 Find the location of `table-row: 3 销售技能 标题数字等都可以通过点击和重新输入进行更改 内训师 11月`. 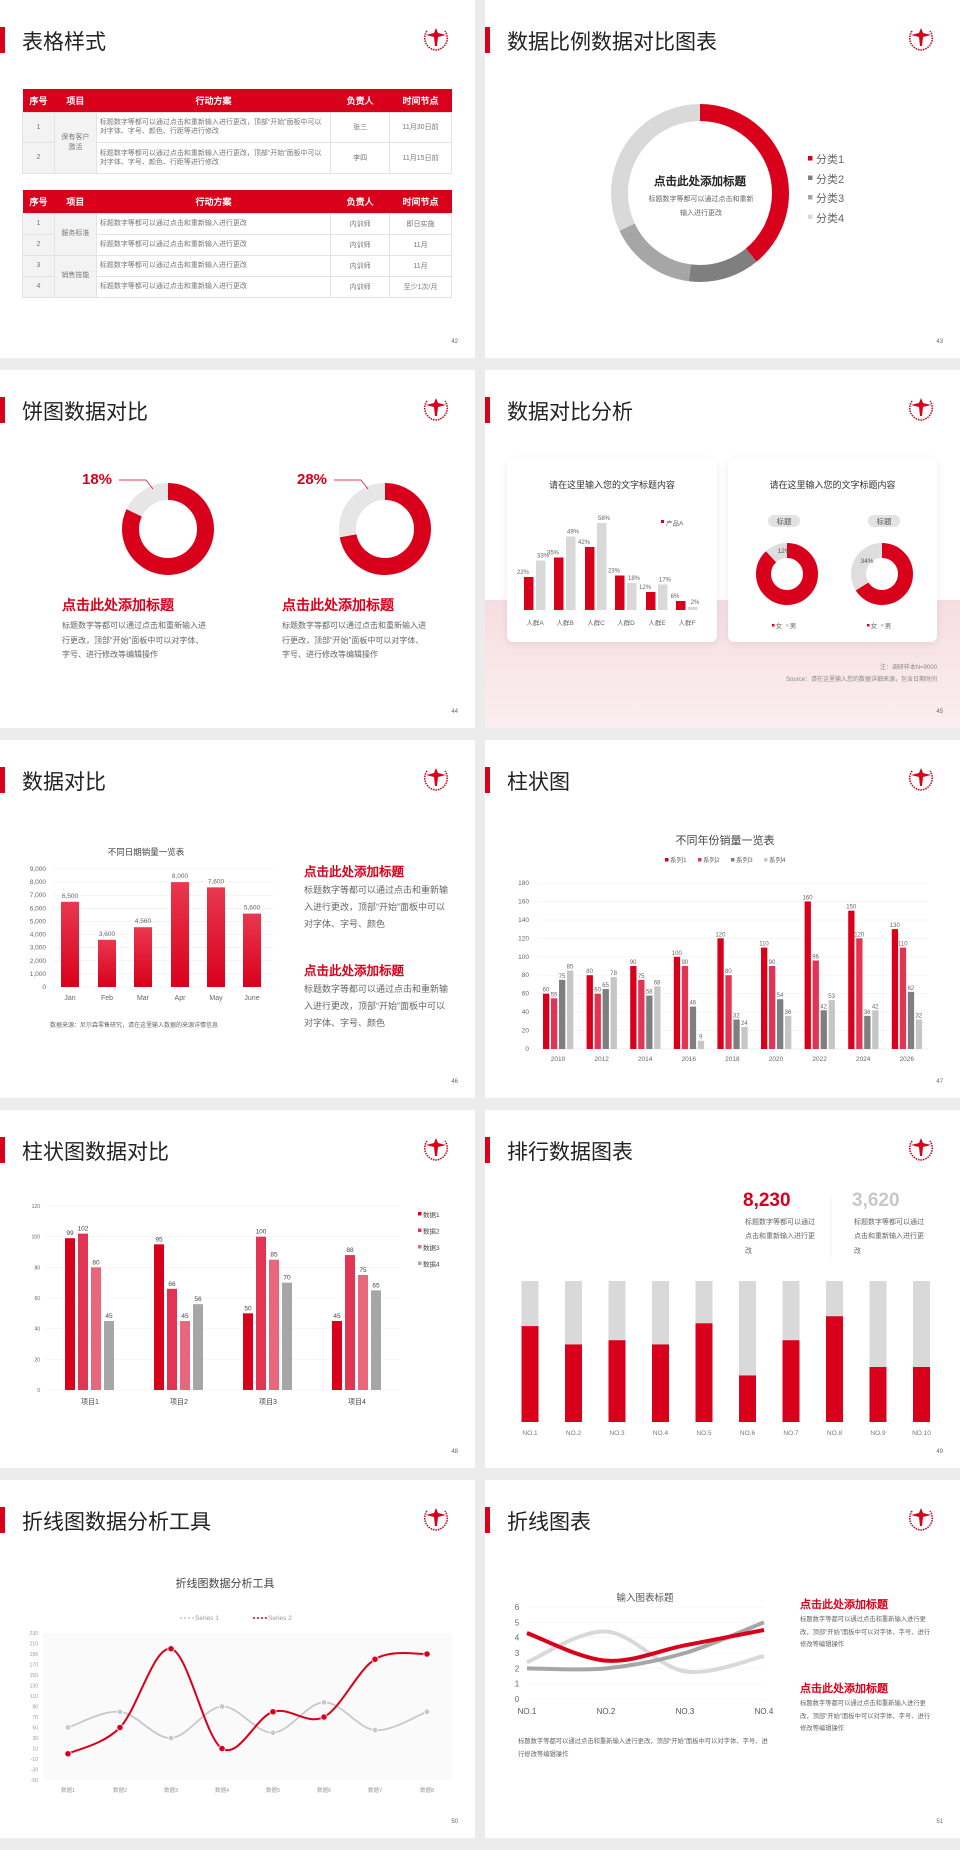

table-row: 3 销售技能 标题数字等都可以通过点击和重新输入进行更改 内训师 11月 is located at coordinates (237, 276).